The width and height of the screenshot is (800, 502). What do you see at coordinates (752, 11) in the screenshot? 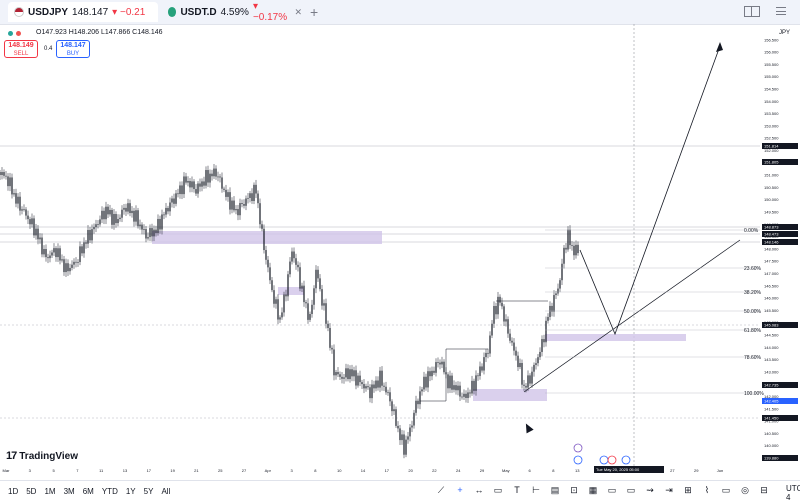
I see `layout-icon` at bounding box center [752, 11].